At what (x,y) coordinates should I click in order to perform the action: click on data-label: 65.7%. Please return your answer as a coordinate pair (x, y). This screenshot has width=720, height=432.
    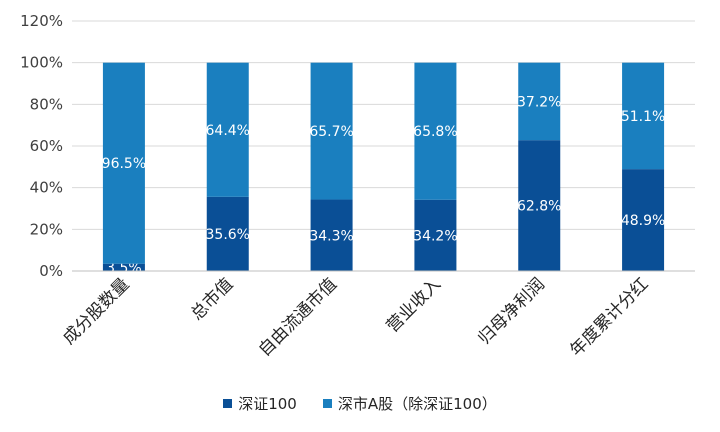
    Looking at the image, I should click on (331, 132).